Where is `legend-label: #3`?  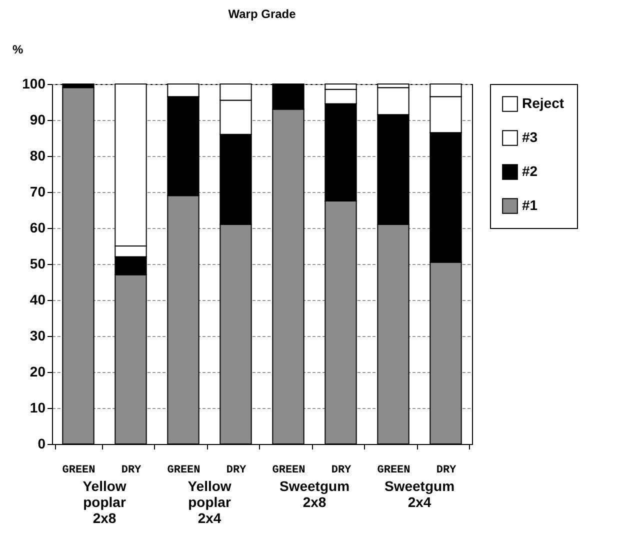 legend-label: #3 is located at coordinates (530, 137).